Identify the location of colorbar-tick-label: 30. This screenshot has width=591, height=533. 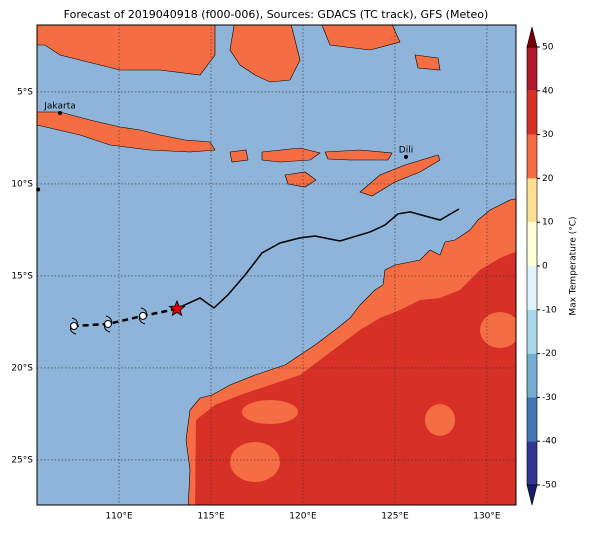
(548, 135).